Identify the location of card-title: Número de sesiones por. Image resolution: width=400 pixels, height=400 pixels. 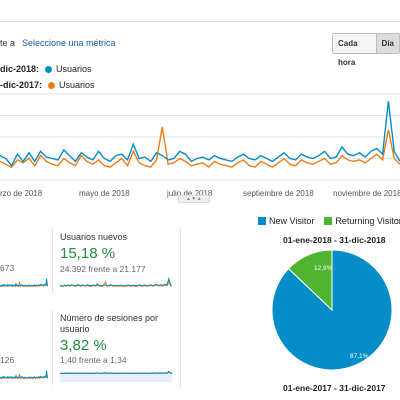
(109, 318).